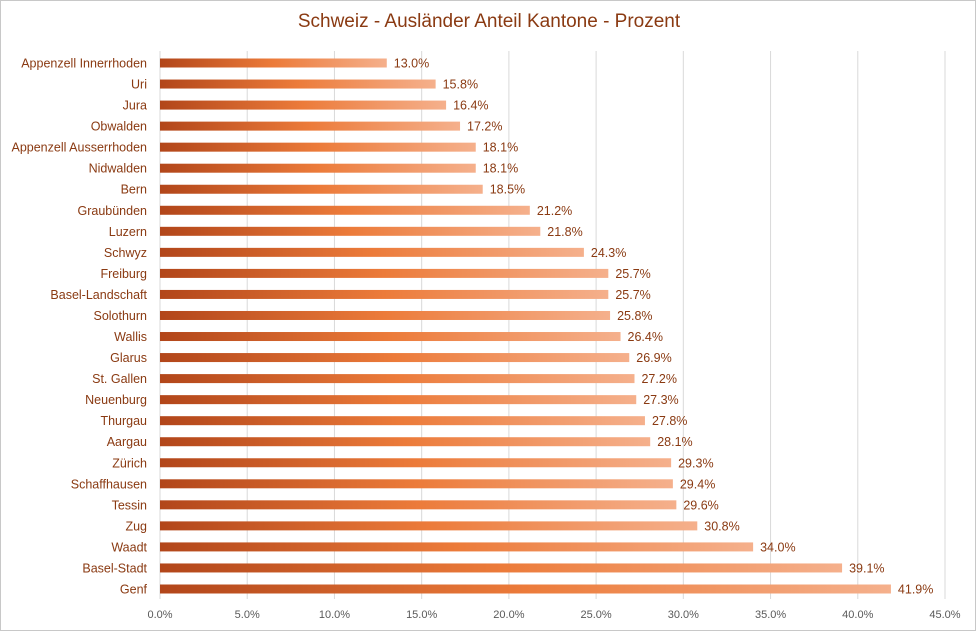  Describe the element at coordinates (109, 484) in the screenshot. I see `category-label: Schaffhausen` at that location.